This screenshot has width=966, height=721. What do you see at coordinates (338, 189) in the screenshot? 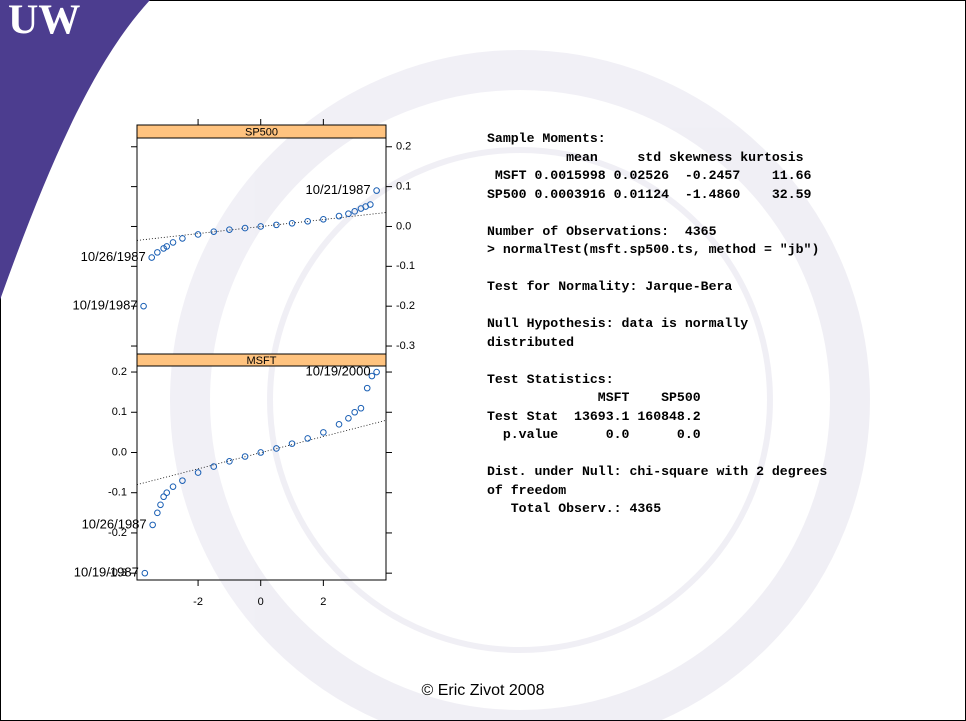
I see `annotation: 10/21/1987` at bounding box center [338, 189].